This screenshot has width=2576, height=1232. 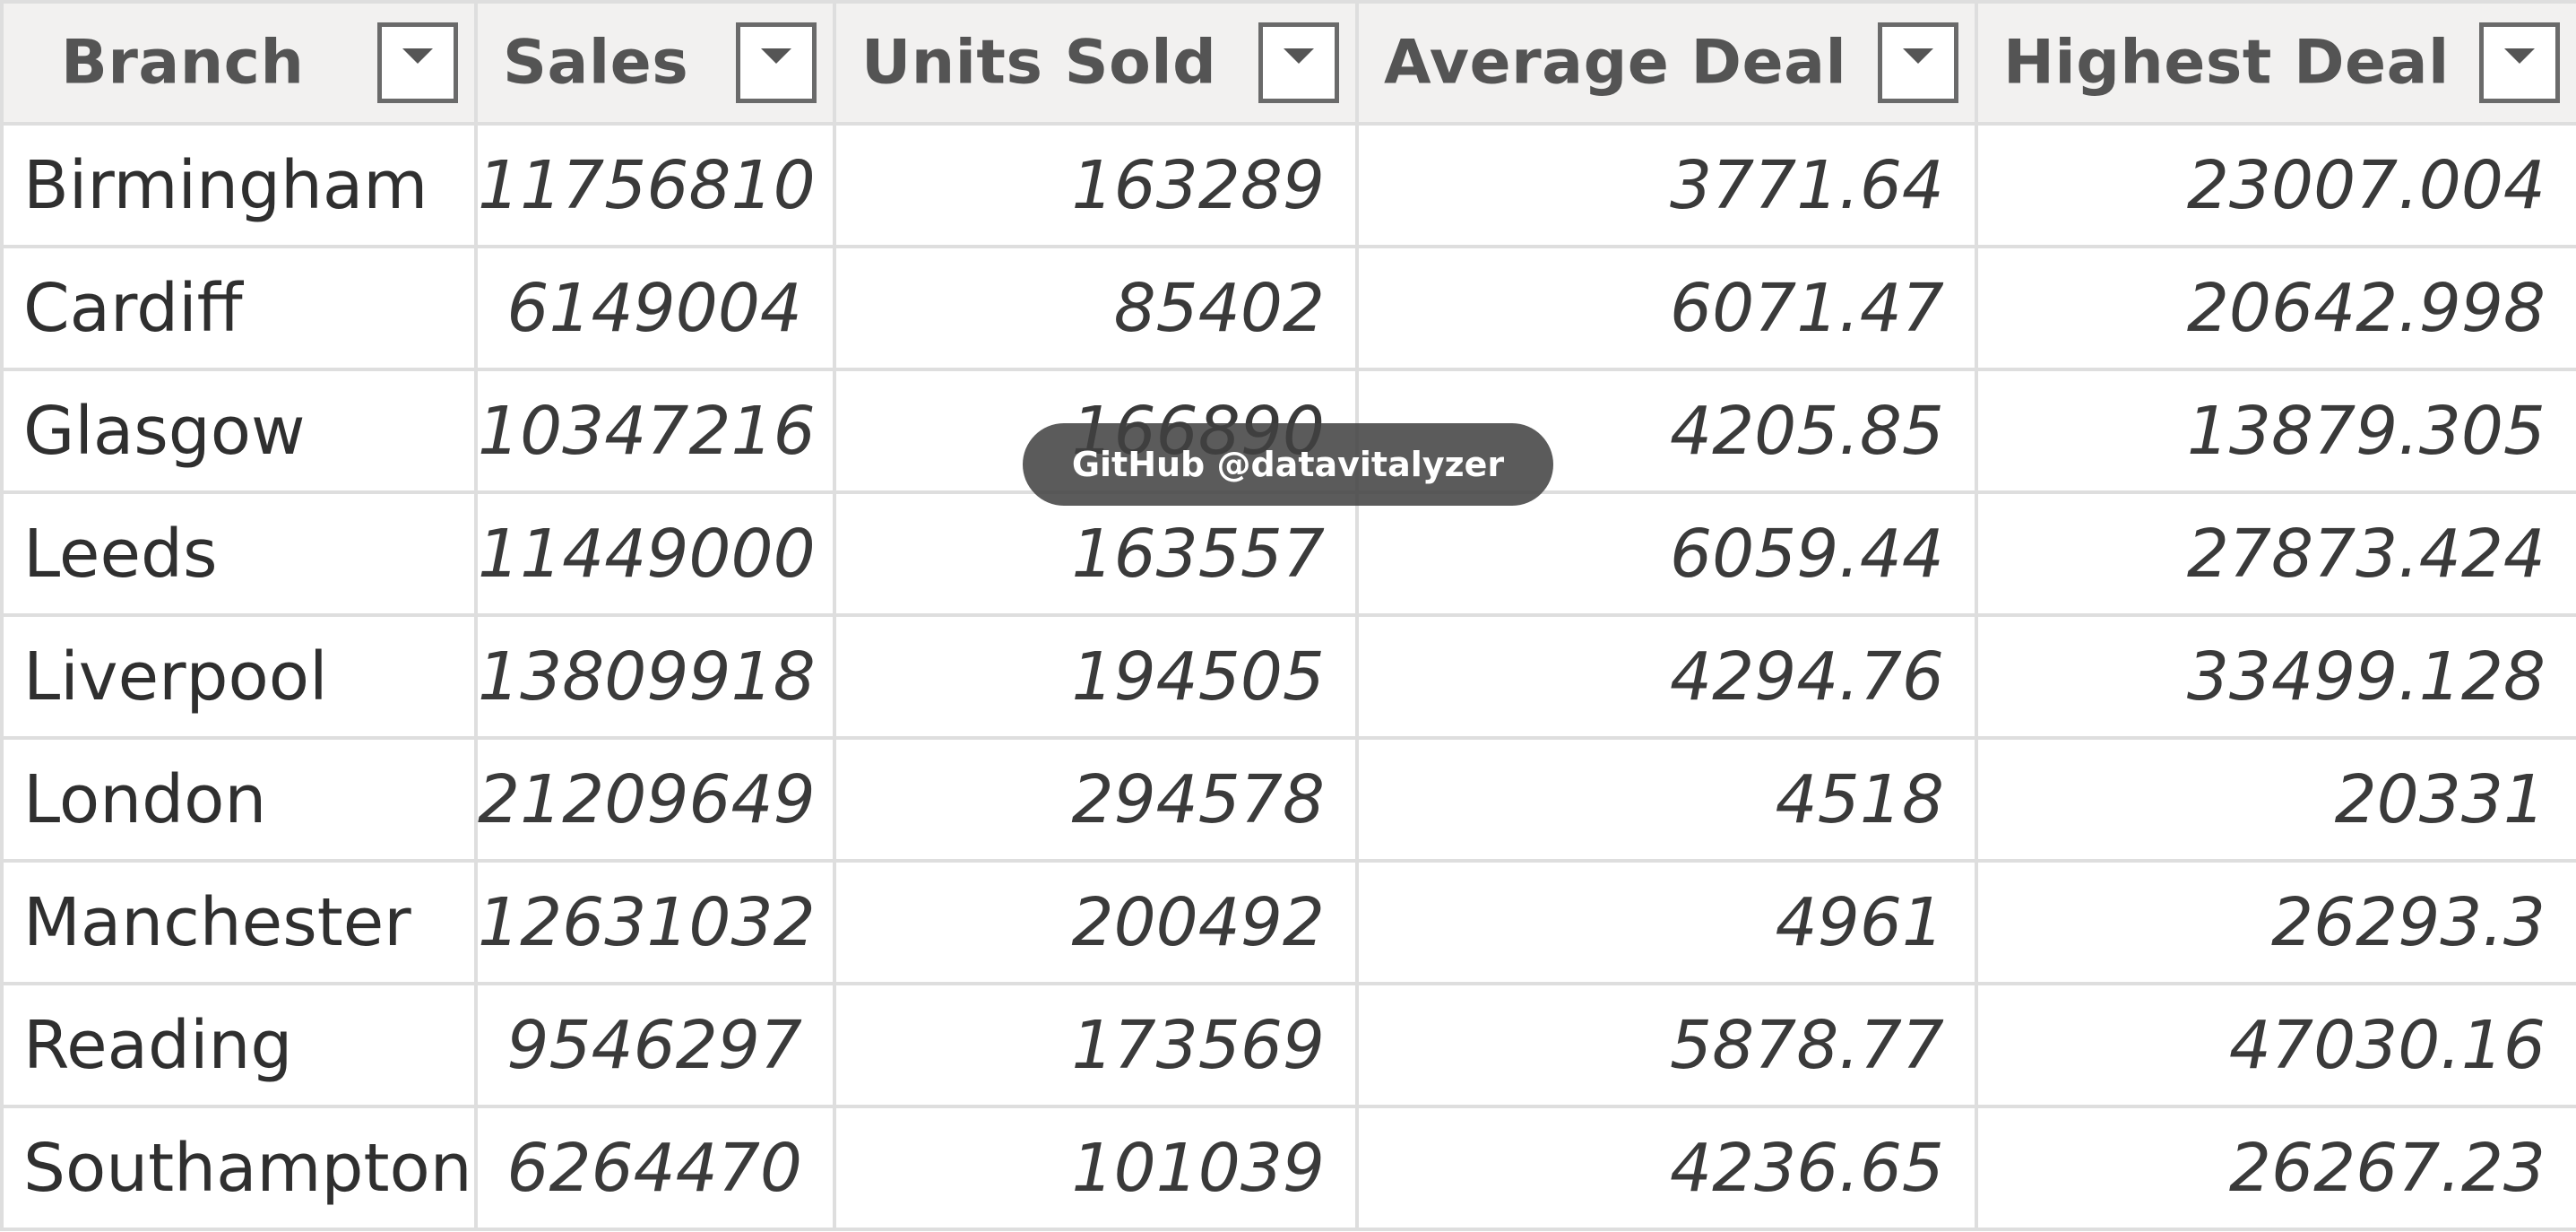 I want to click on cell-average-deal: 4294.76, so click(x=1666, y=676).